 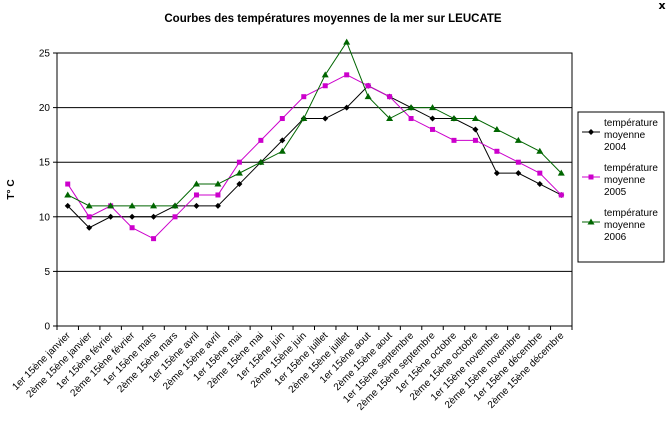 What do you see at coordinates (47, 327) in the screenshot?
I see `y-tick-label: 0` at bounding box center [47, 327].